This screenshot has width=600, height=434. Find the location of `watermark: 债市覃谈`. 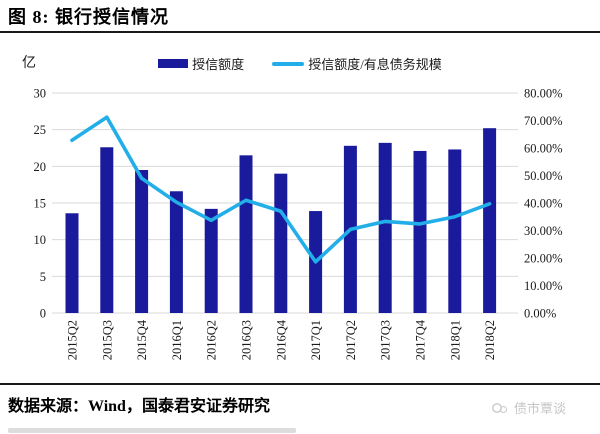

watermark: 债市覃谈 is located at coordinates (529, 407).